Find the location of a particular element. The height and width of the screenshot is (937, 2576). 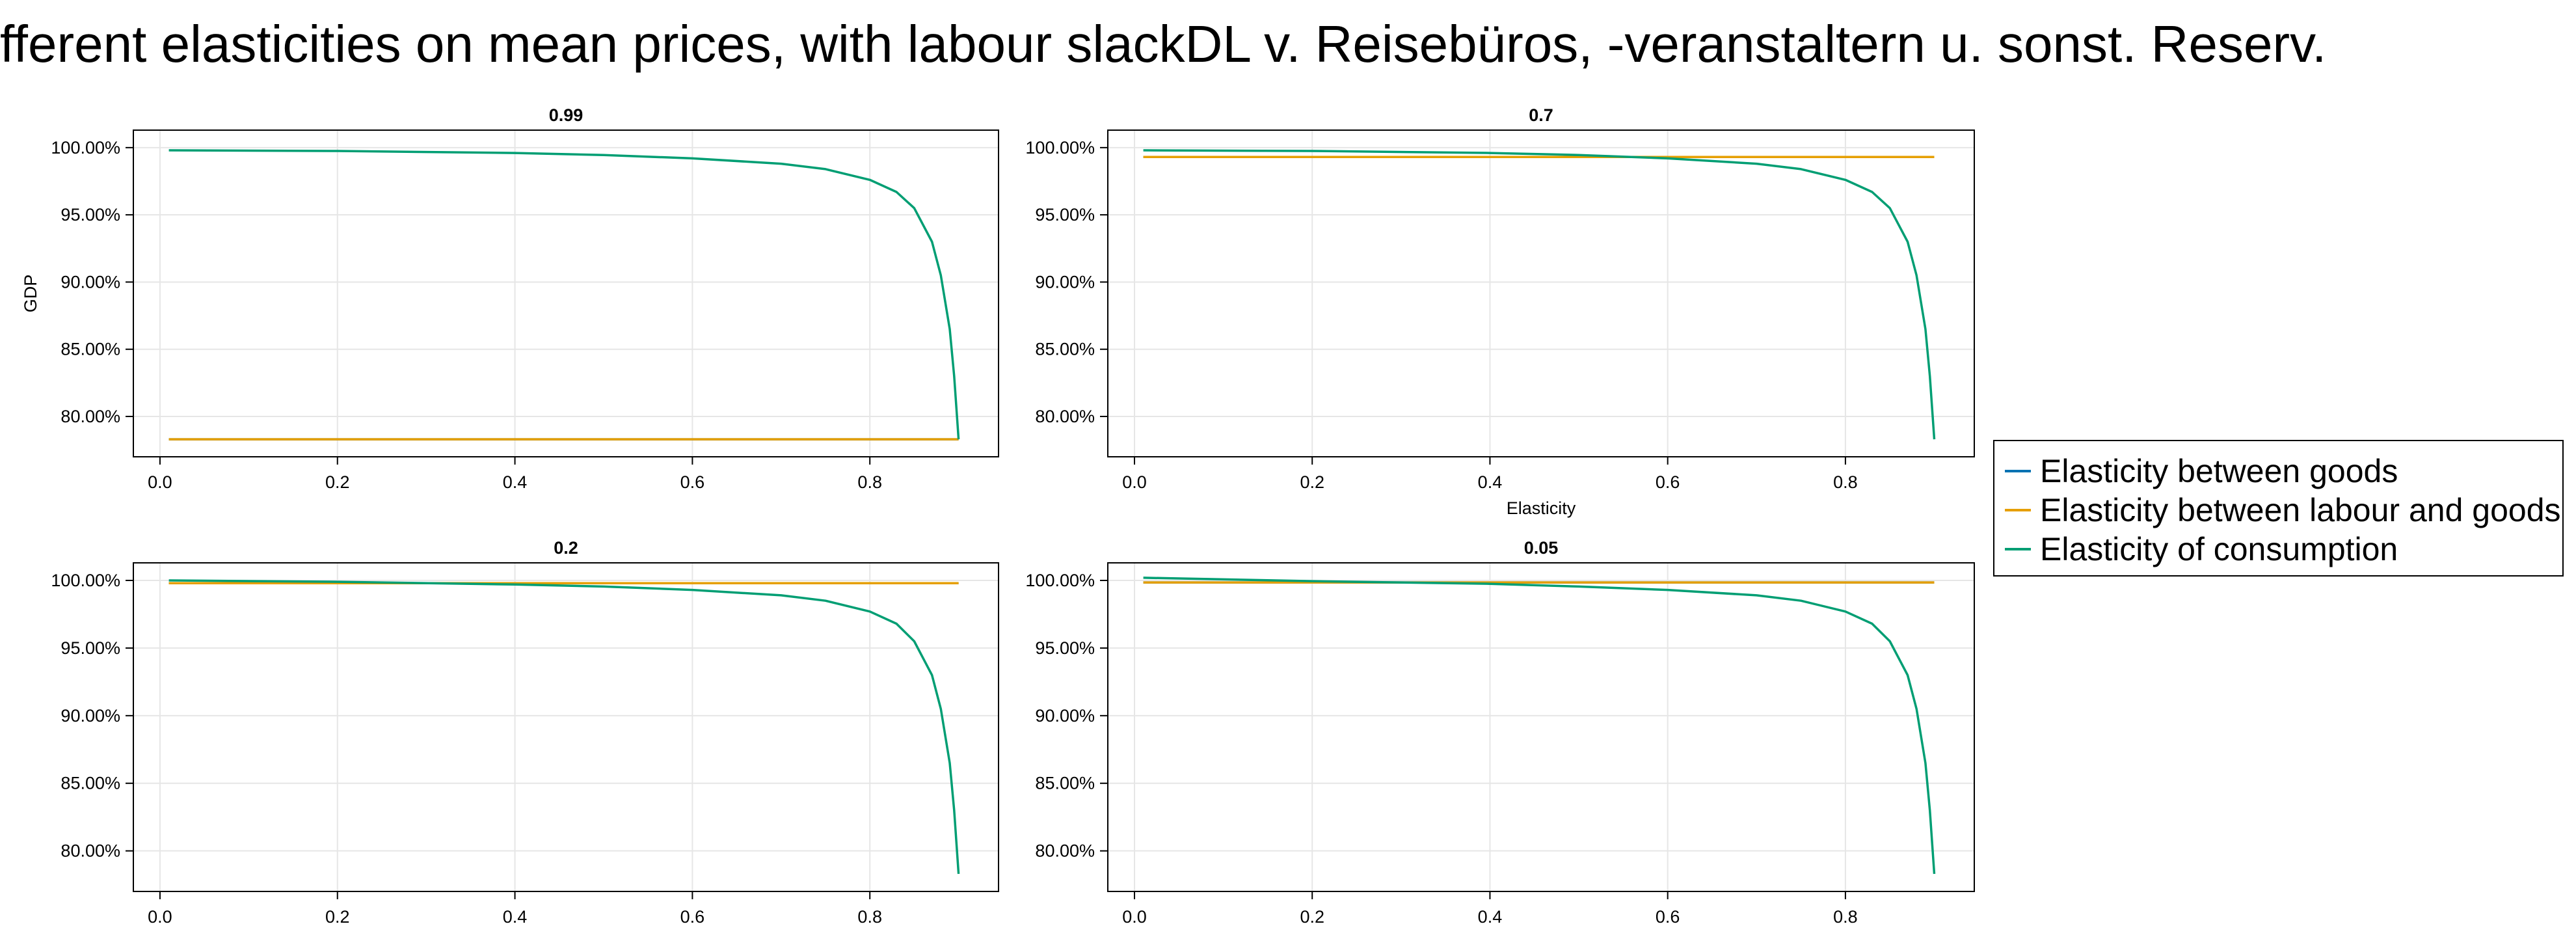

legend-label-labour-goods: Elasticity between labour and goods is located at coordinates (2300, 510).